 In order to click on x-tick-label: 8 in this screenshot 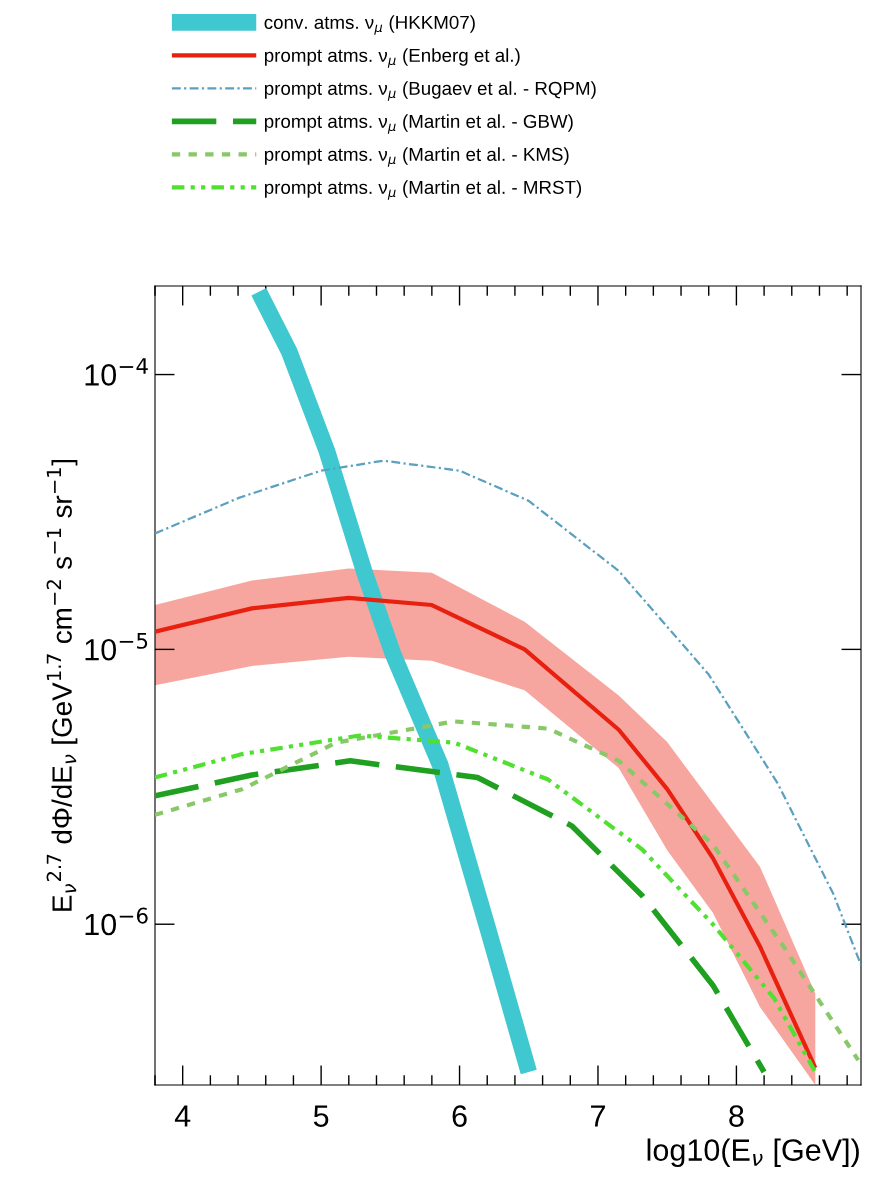, I will do `click(736, 1116)`.